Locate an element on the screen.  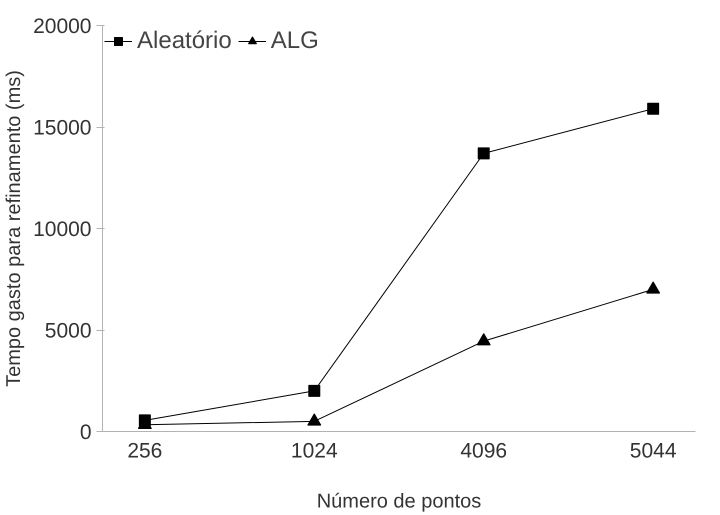
y-axis-title: Tempo gasto para refinamento (ms) is located at coordinates (14, 228).